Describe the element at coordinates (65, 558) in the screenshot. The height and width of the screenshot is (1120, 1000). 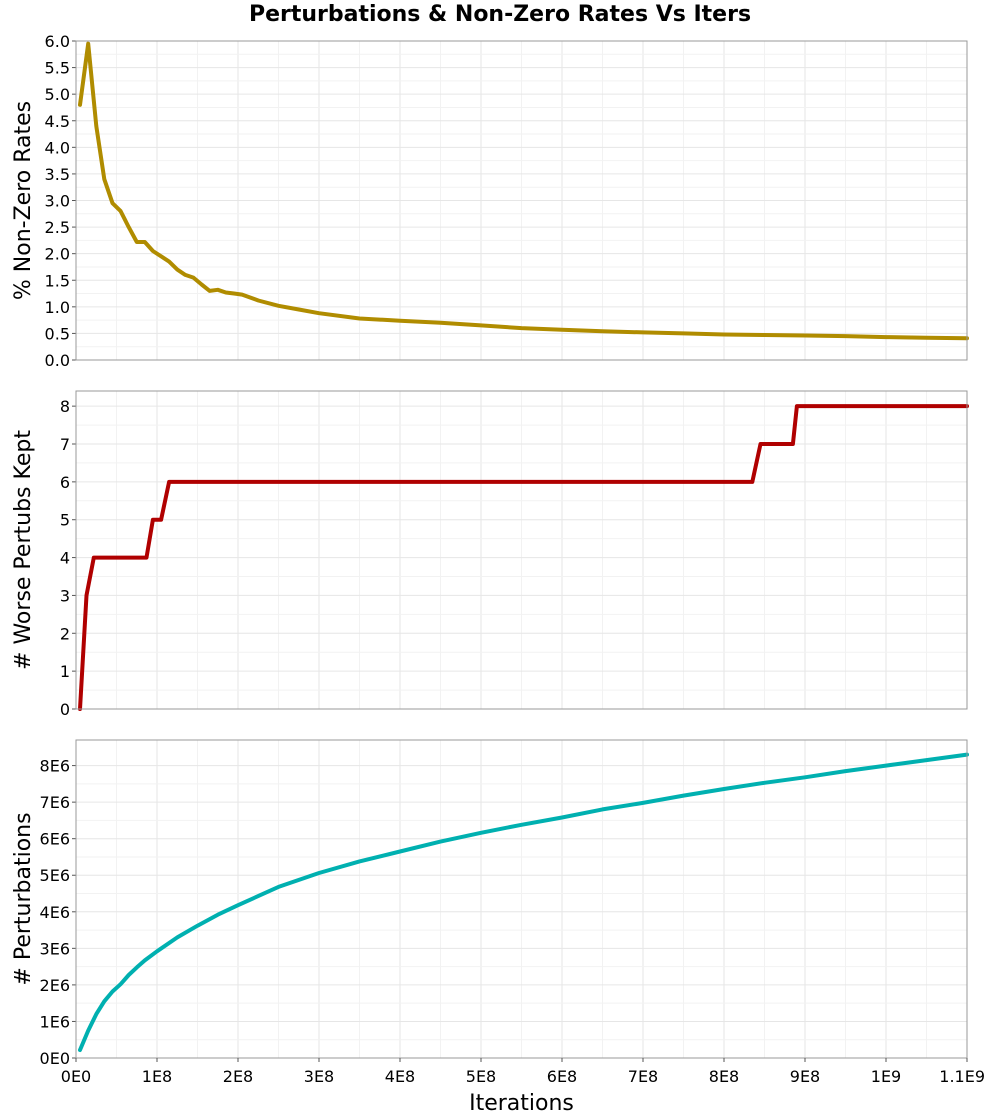
I see `y-tick-label-1: 4` at that location.